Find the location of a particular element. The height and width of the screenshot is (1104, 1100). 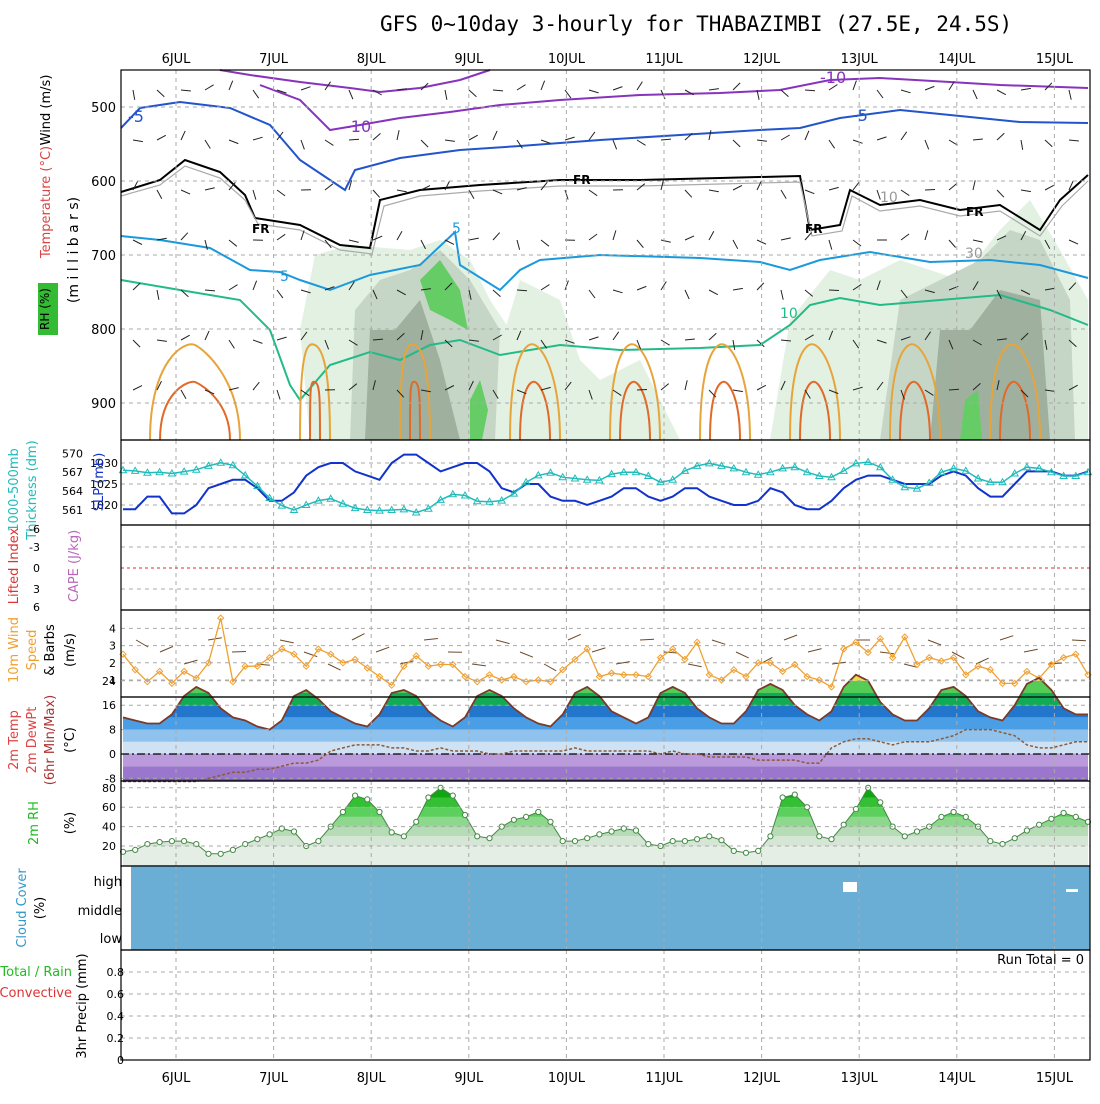

temperature-tick-label: 24 is located at coordinates (109, 681).